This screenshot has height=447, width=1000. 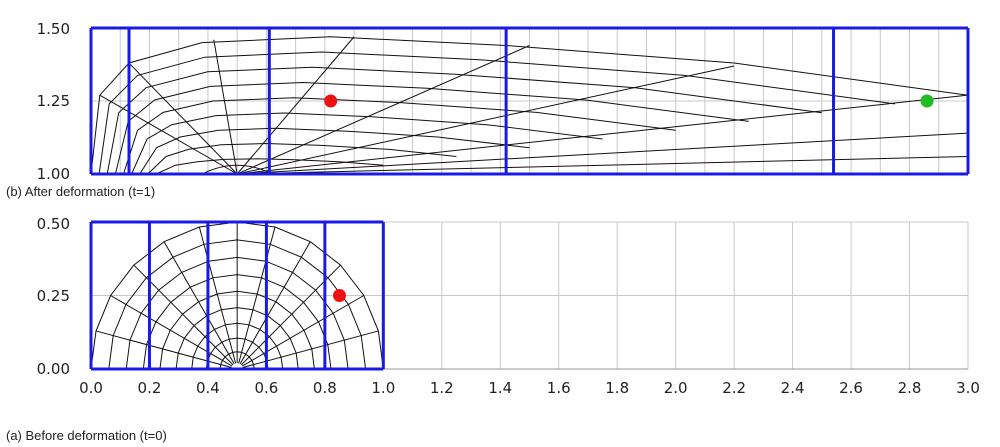 What do you see at coordinates (927, 101) in the screenshot?
I see `after-green-point` at bounding box center [927, 101].